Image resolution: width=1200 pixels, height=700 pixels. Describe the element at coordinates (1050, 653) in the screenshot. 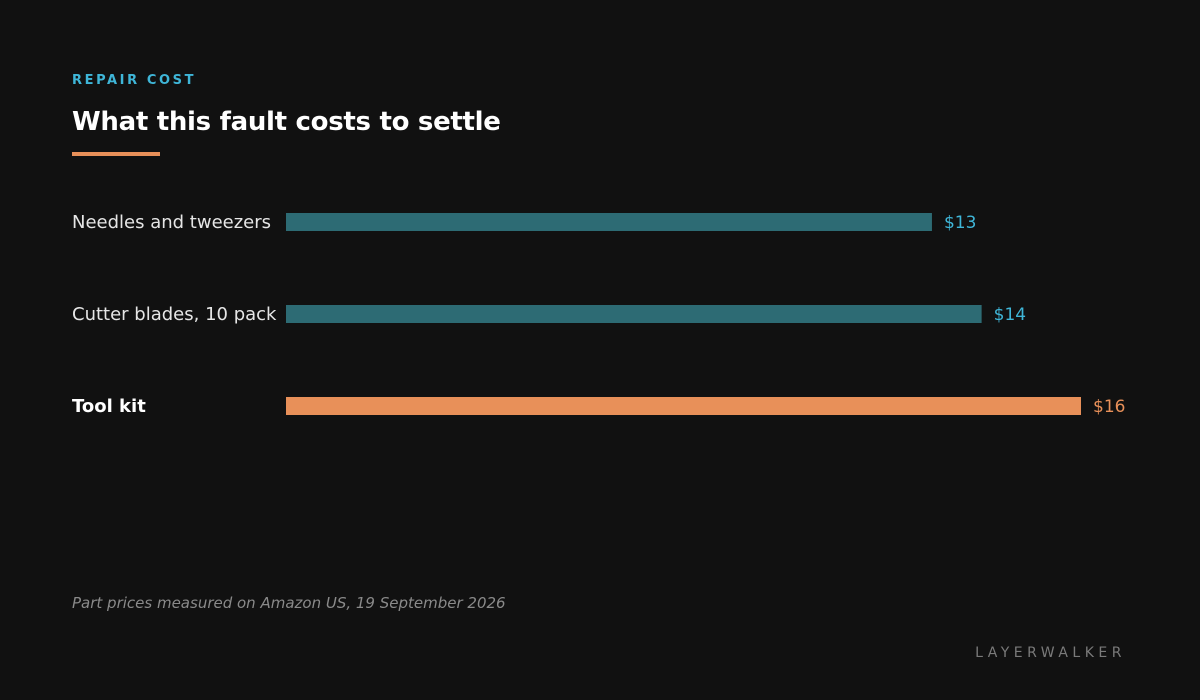

I see `brand-wordmark: LAYERWALKER` at that location.